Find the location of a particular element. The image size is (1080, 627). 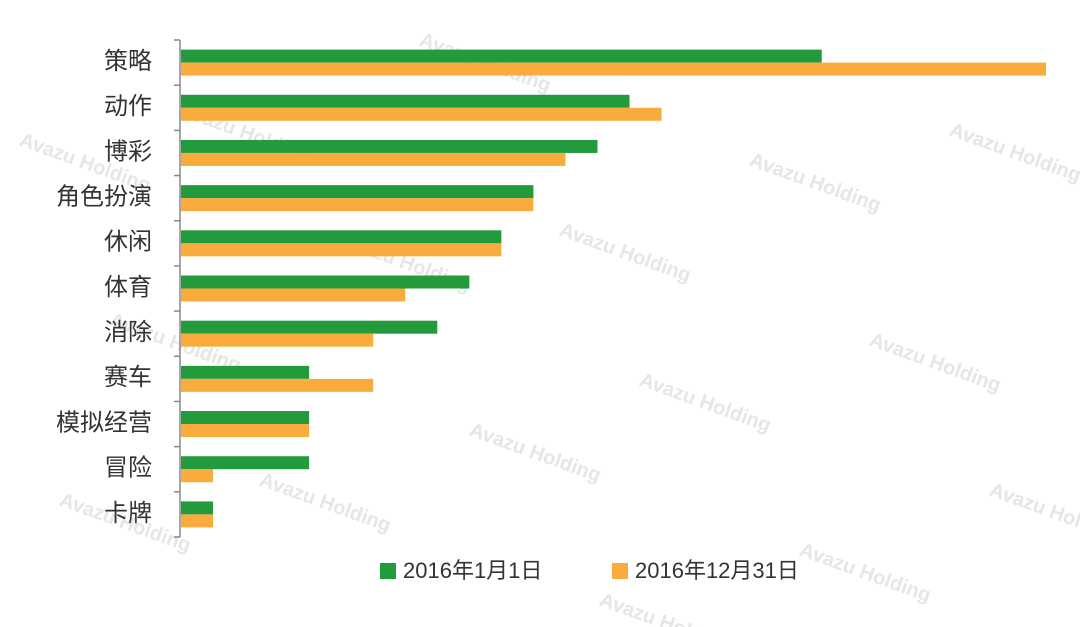

legend-label: 2016年1月1日 is located at coordinates (472, 570).